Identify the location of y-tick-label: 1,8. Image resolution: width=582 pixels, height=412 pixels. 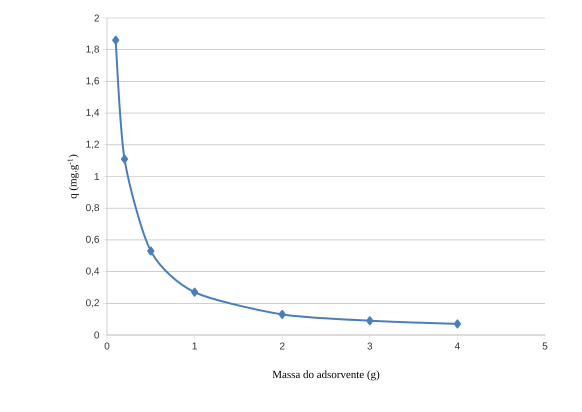
(93, 50).